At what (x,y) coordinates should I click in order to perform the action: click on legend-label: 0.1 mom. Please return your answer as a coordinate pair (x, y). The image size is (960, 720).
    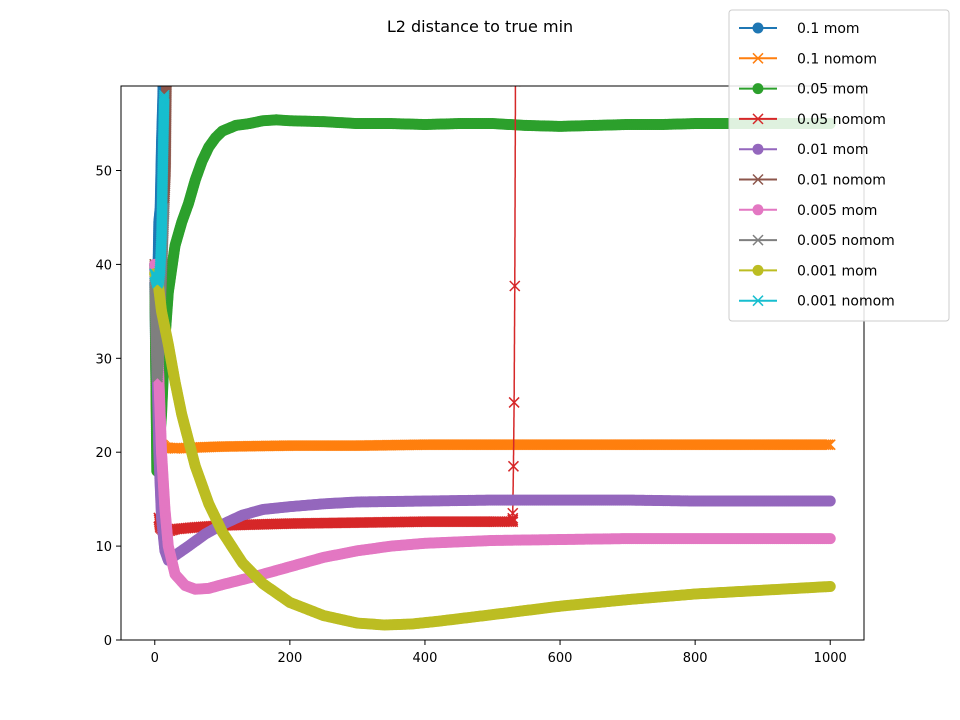
    Looking at the image, I should click on (828, 29).